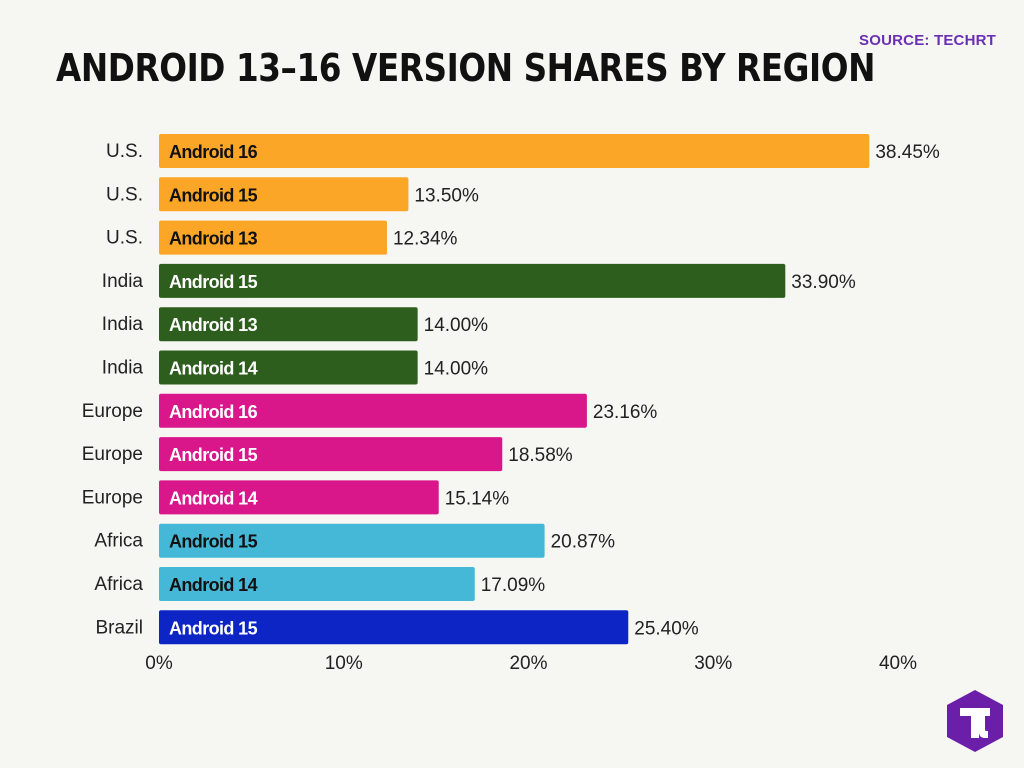 This screenshot has width=1024, height=768. Describe the element at coordinates (344, 663) in the screenshot. I see `x-tick-label: 10%` at that location.